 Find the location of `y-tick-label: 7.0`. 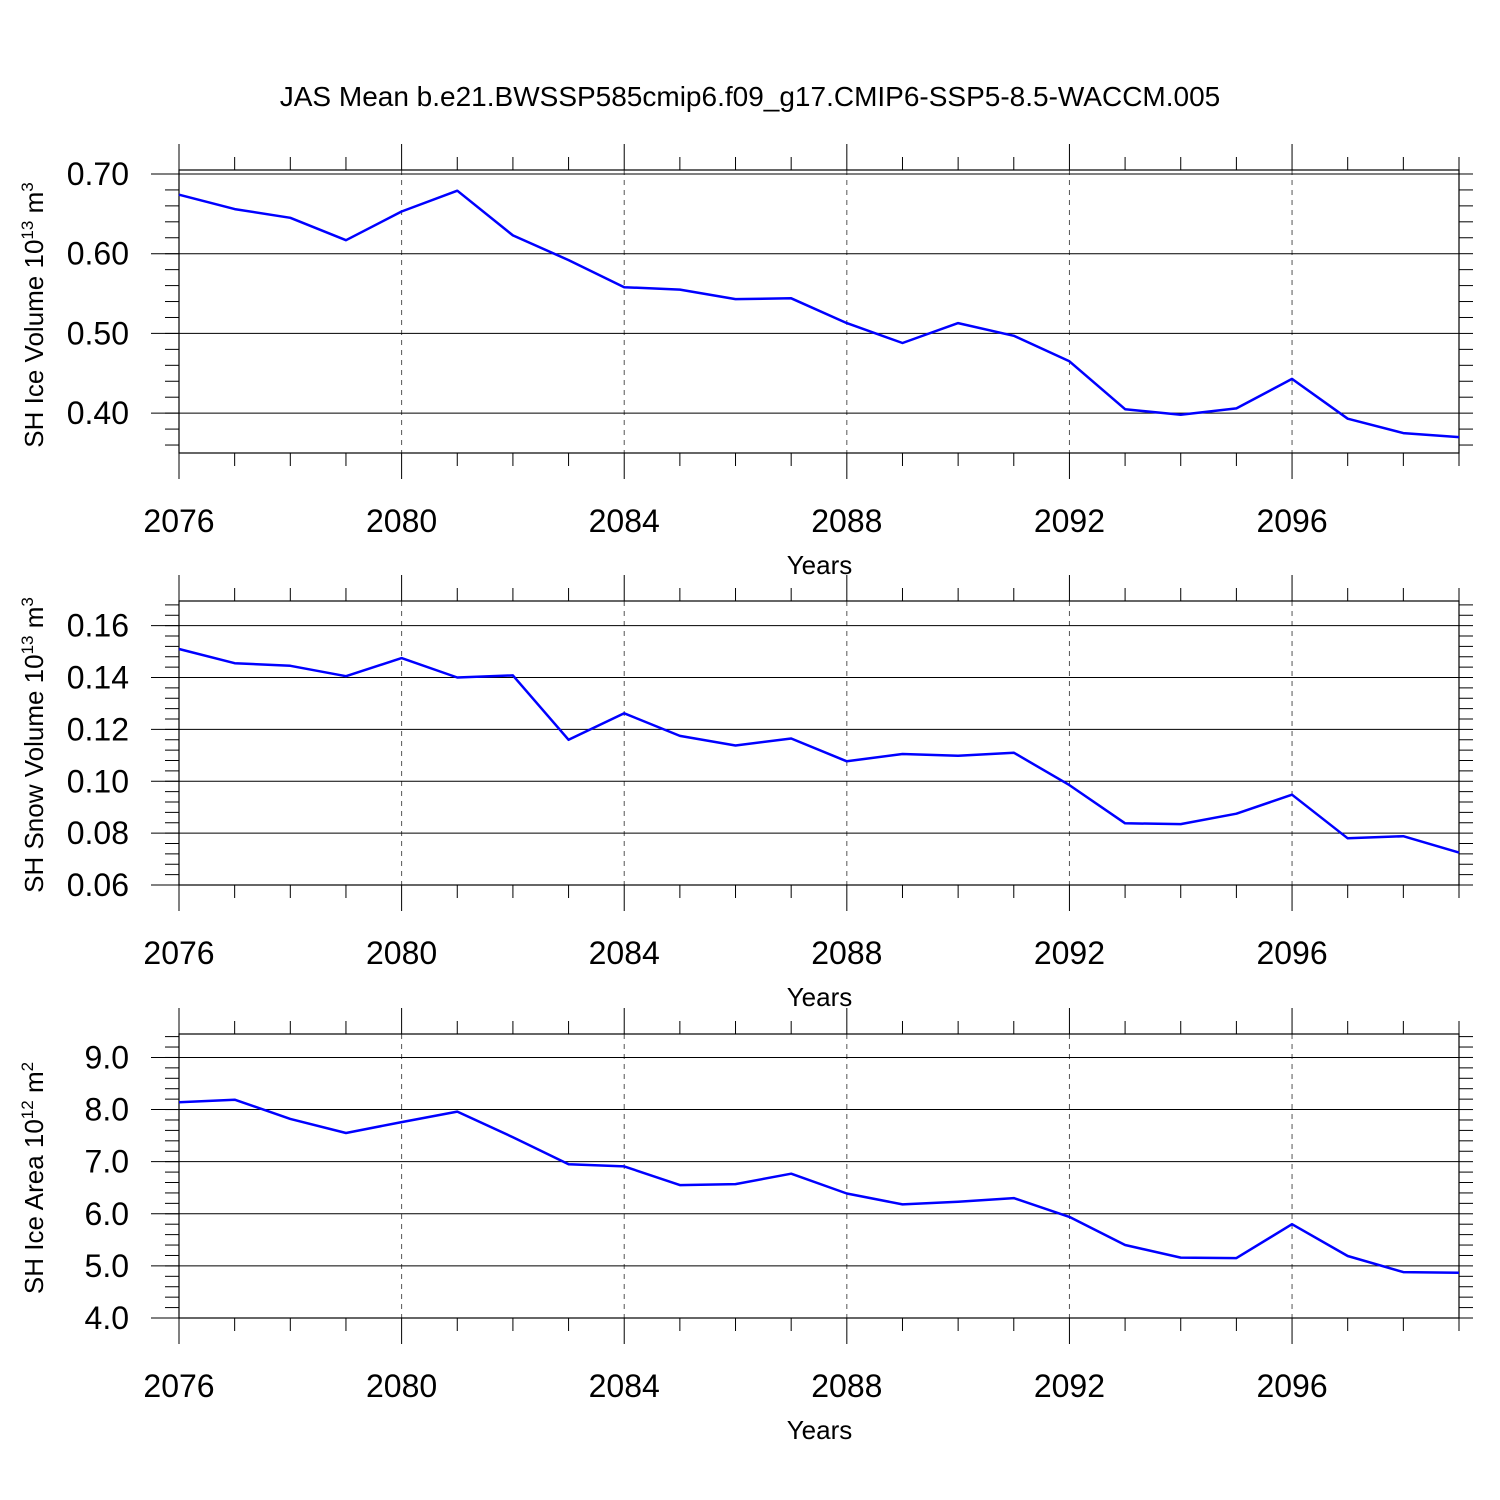

y-tick-label: 7.0 is located at coordinates (107, 1162).